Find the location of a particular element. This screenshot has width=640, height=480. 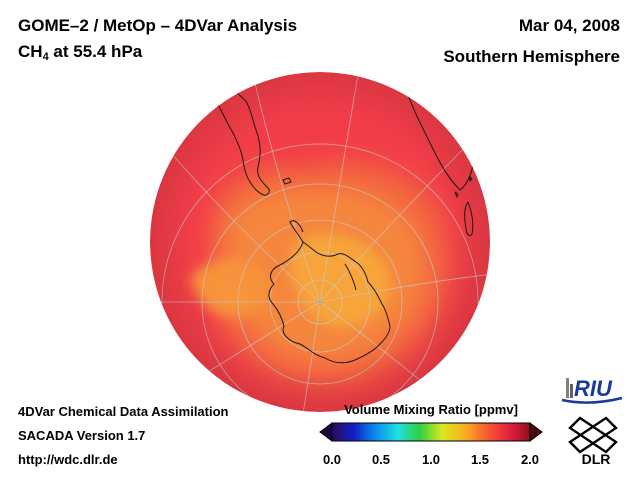

colorbar-tick-label: 0.0 is located at coordinates (332, 459).